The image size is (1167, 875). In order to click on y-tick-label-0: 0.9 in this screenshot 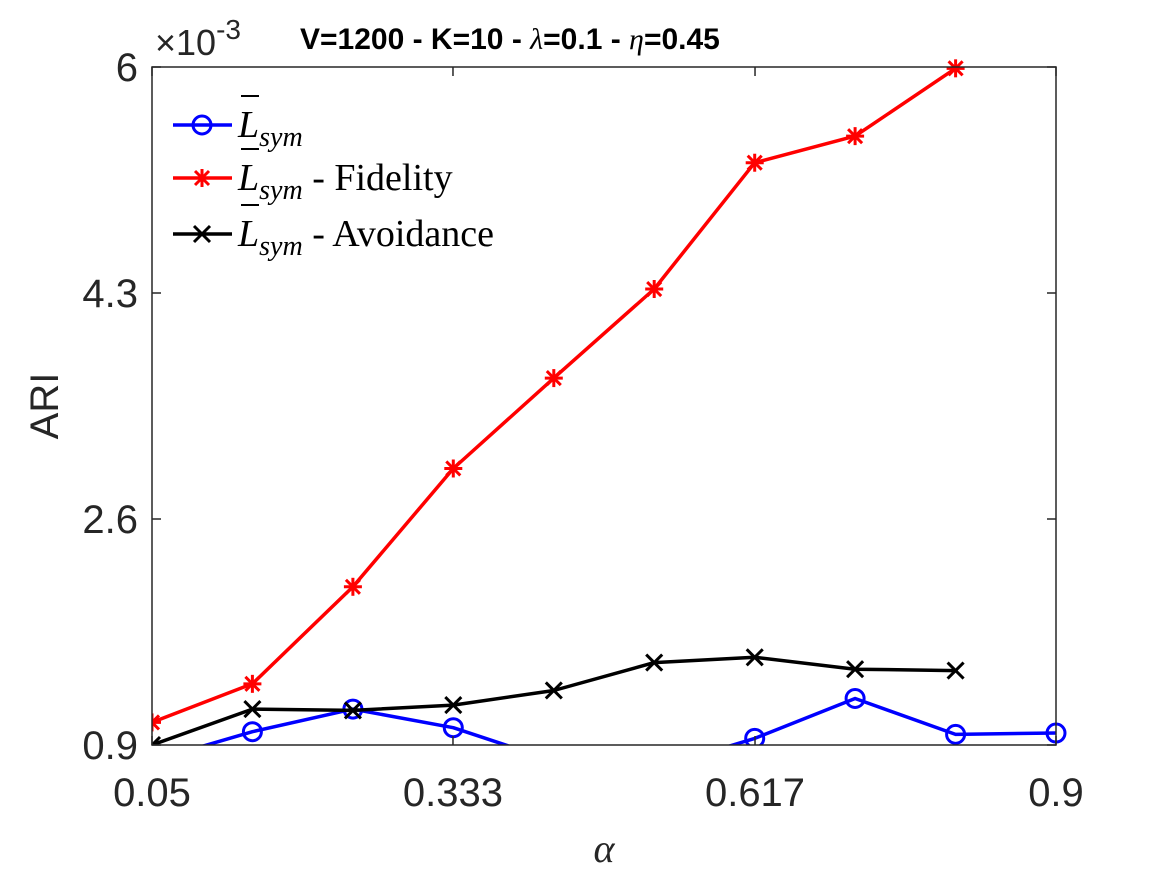, I will do `click(110, 746)`.